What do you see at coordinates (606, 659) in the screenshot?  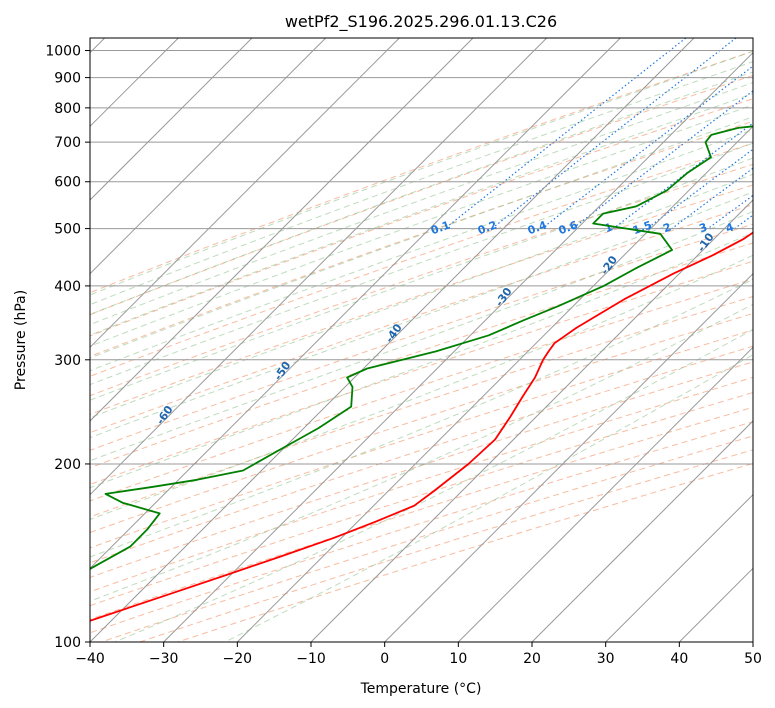 I see `x-tick-label: 30` at bounding box center [606, 659].